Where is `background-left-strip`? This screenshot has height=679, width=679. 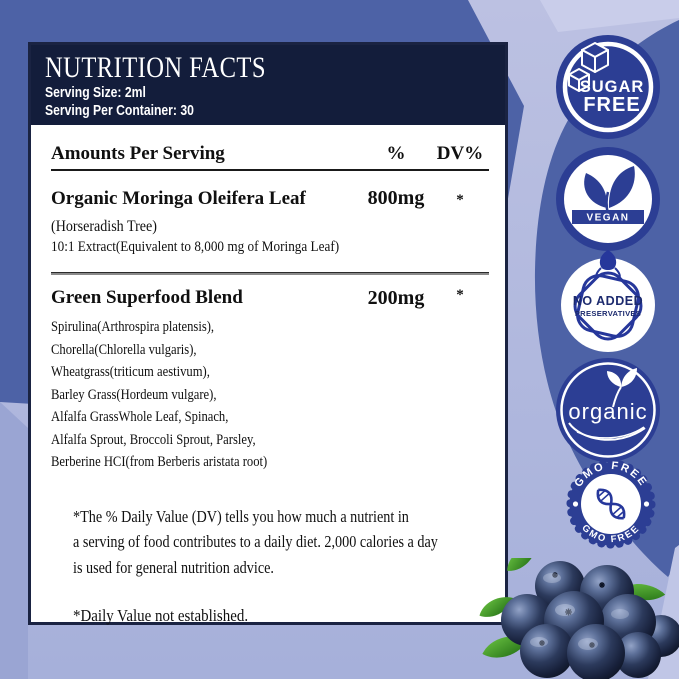 background-left-strip is located at coordinates (14, 540).